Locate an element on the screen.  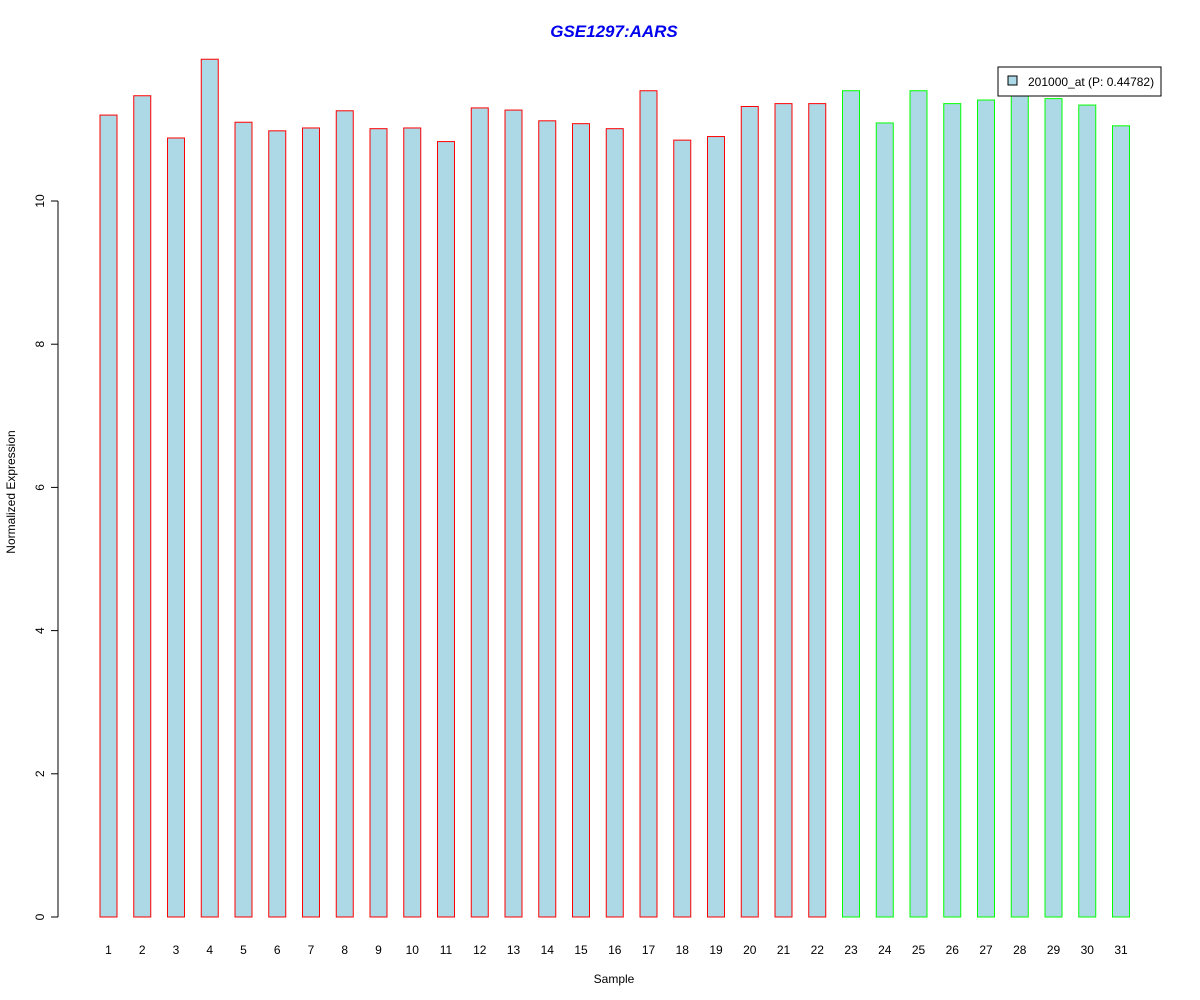
x-tick-label: 25 is located at coordinates (919, 950).